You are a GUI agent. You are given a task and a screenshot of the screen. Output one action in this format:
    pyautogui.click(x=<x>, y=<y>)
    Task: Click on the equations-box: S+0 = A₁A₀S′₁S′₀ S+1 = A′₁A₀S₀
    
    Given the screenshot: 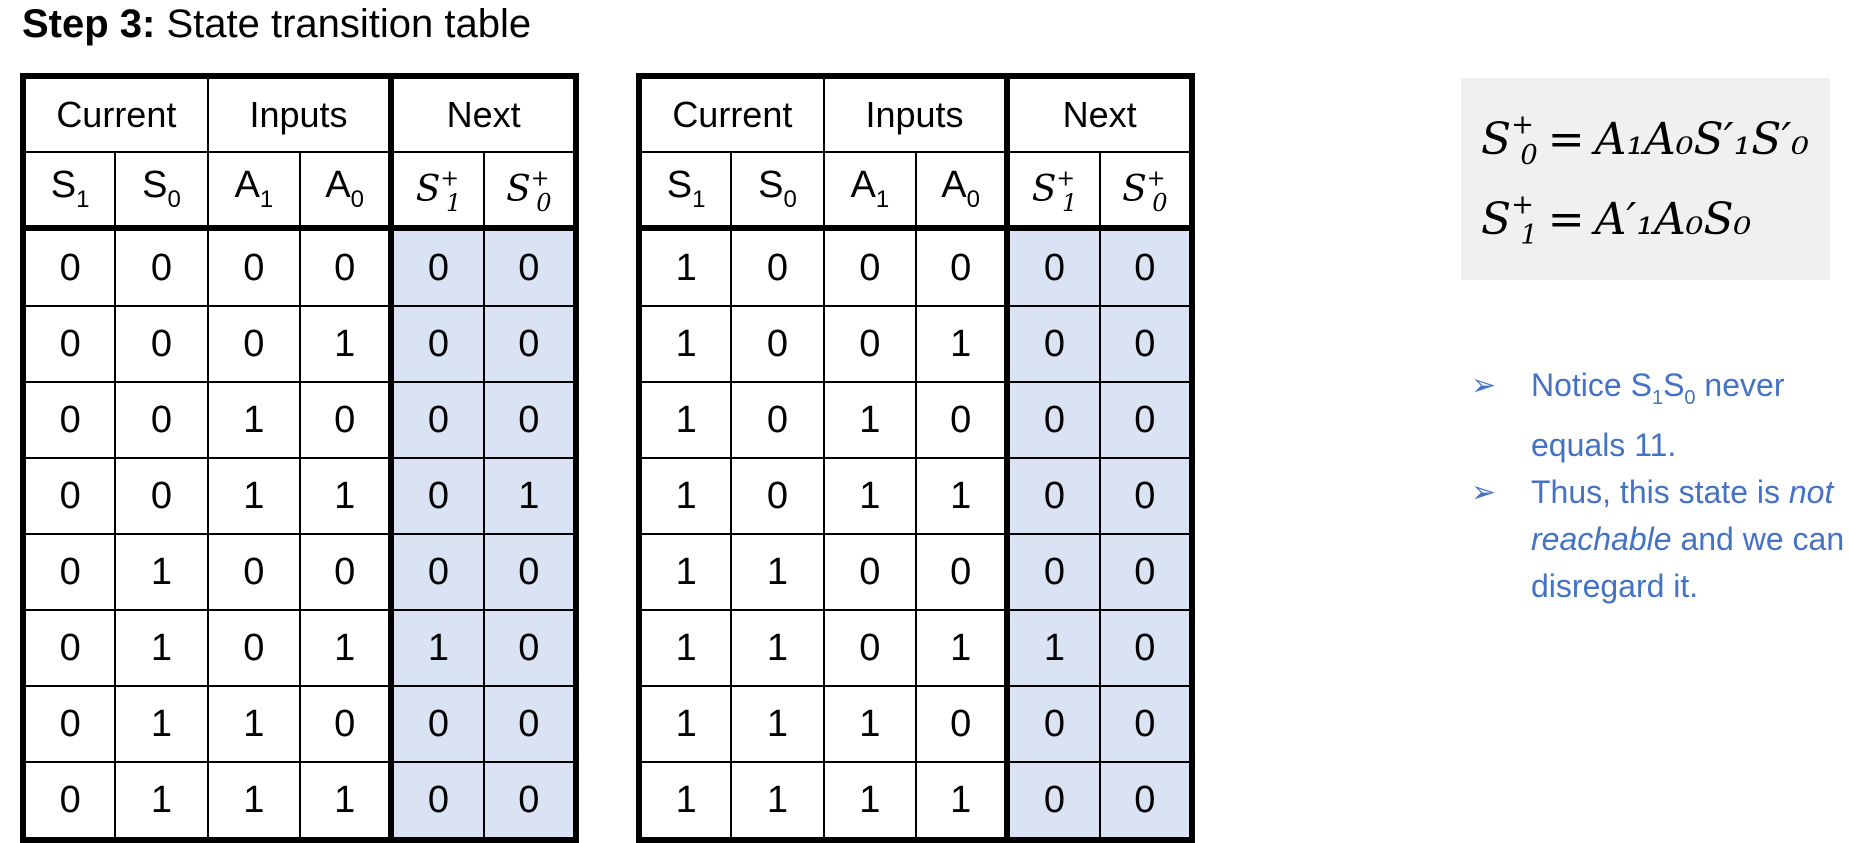 What is the action you would take?
    pyautogui.click(x=1645, y=179)
    